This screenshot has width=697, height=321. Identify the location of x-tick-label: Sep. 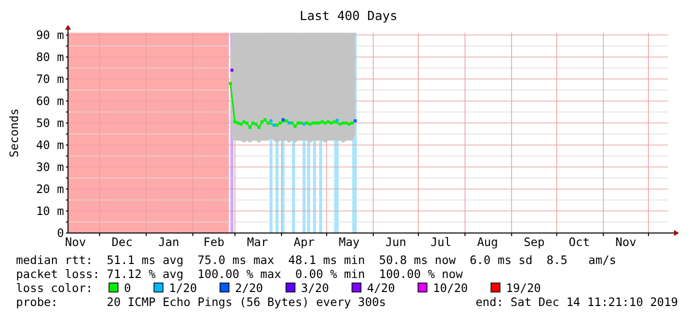
(534, 242).